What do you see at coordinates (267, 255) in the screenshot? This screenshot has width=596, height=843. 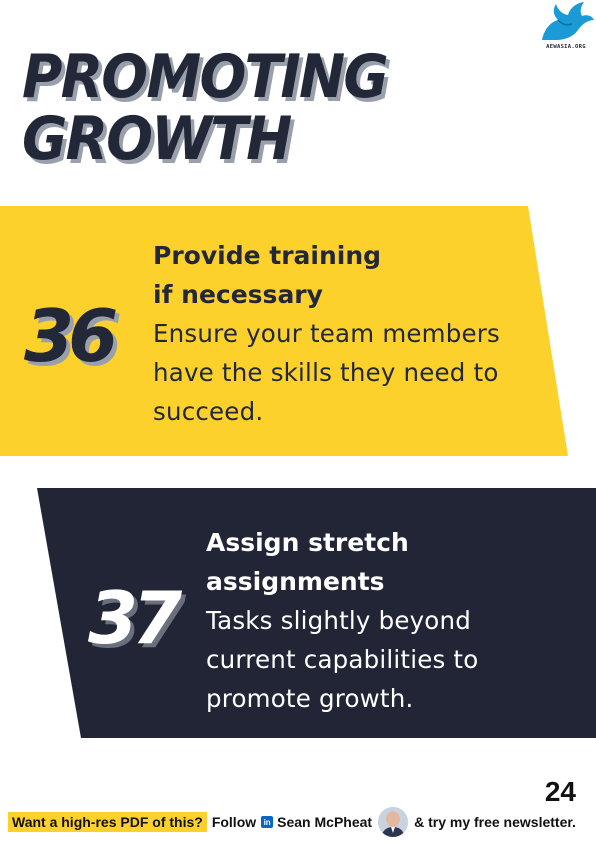 I see `tip-36-title-line-1: Provide training` at bounding box center [267, 255].